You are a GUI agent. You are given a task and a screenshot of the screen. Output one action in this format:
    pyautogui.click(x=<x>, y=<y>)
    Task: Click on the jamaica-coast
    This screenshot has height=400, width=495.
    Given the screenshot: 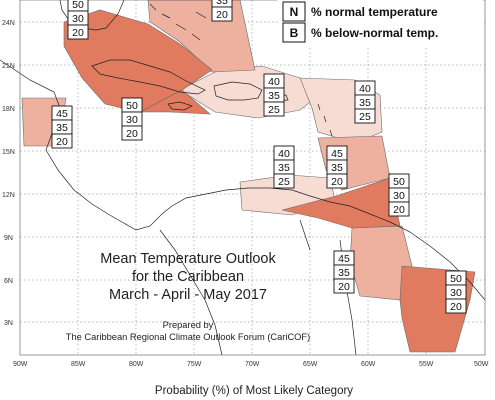 What is the action you would take?
    pyautogui.click(x=180, y=106)
    